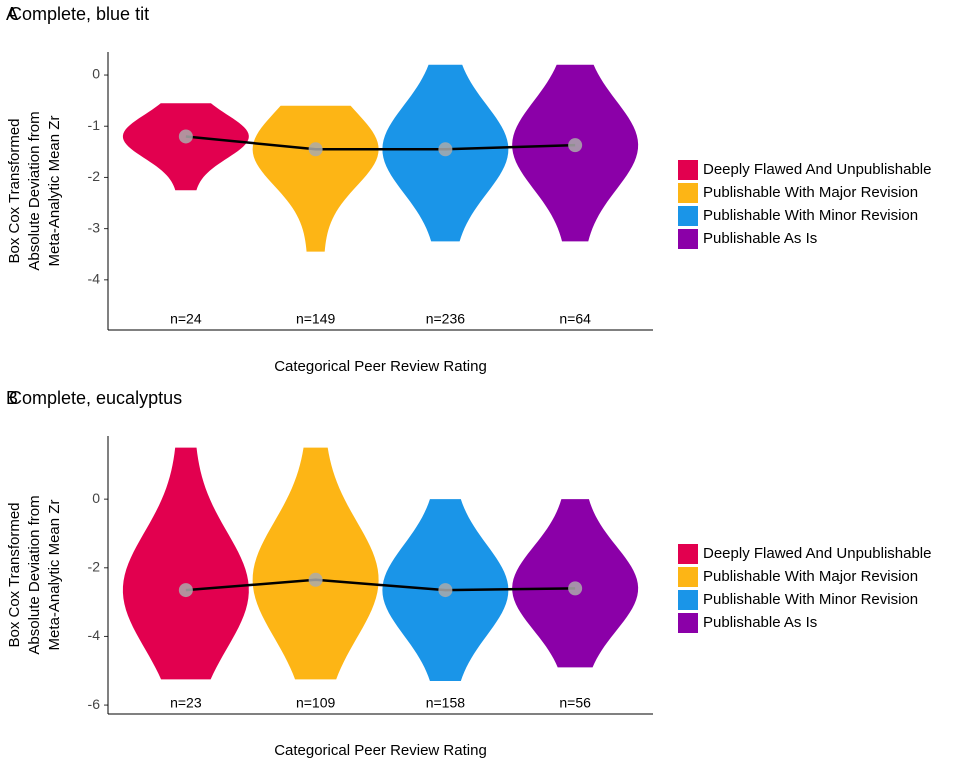  Describe the element at coordinates (12, 14) in the screenshot. I see `panel-tag: A` at that location.